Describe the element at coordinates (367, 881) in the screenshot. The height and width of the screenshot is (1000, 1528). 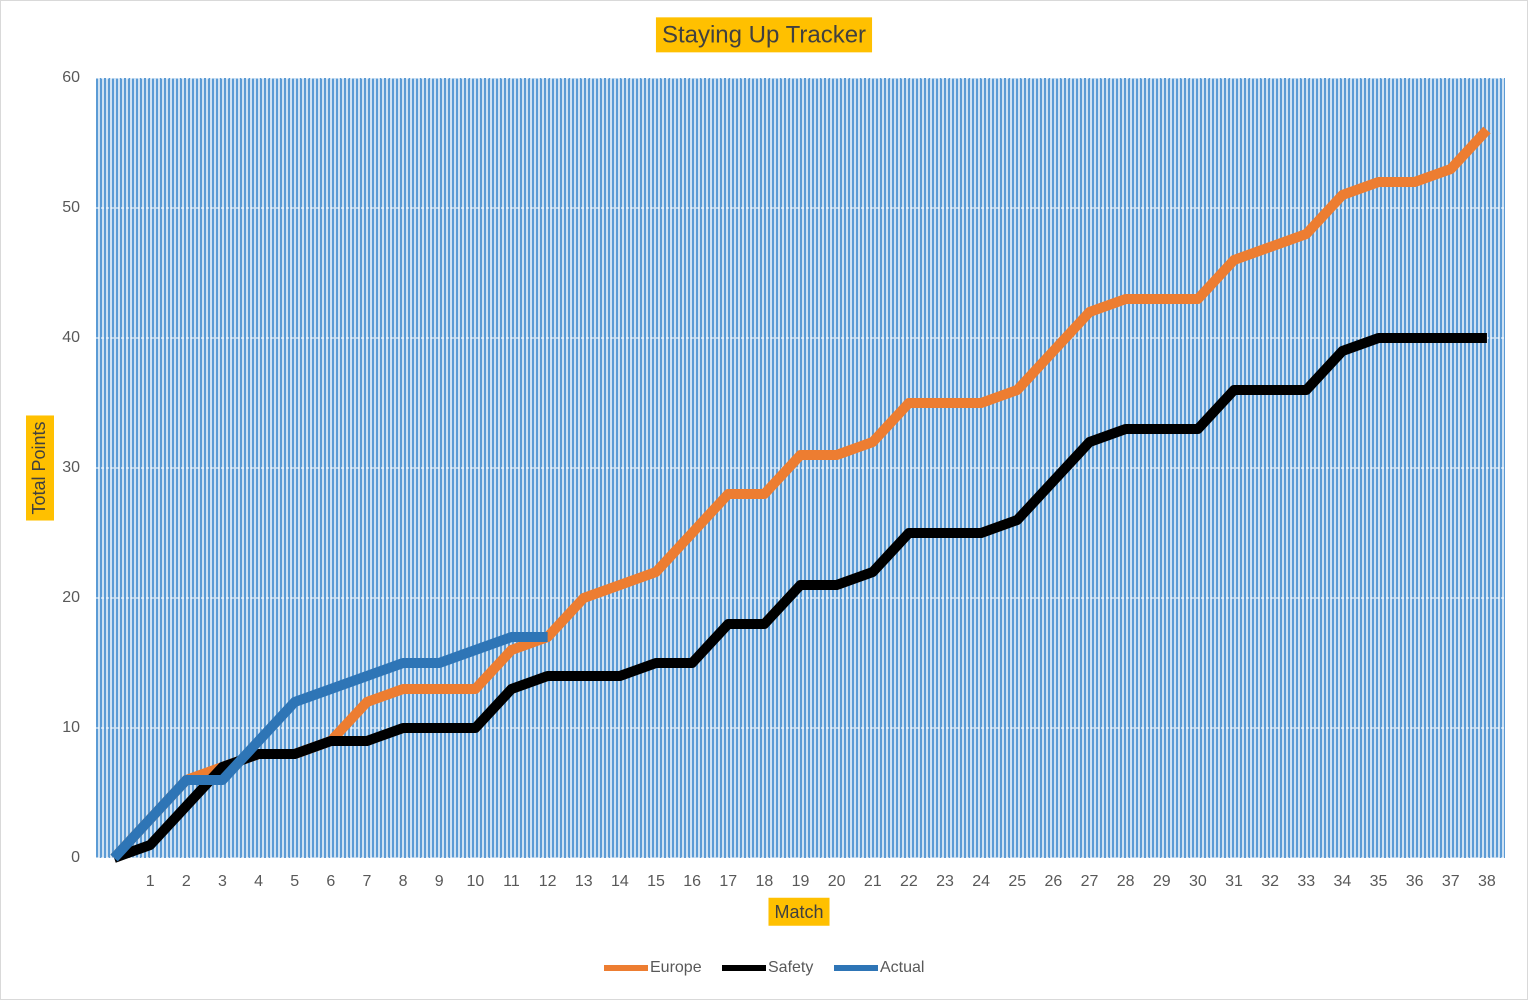
I see `x-tick-label: 7` at that location.